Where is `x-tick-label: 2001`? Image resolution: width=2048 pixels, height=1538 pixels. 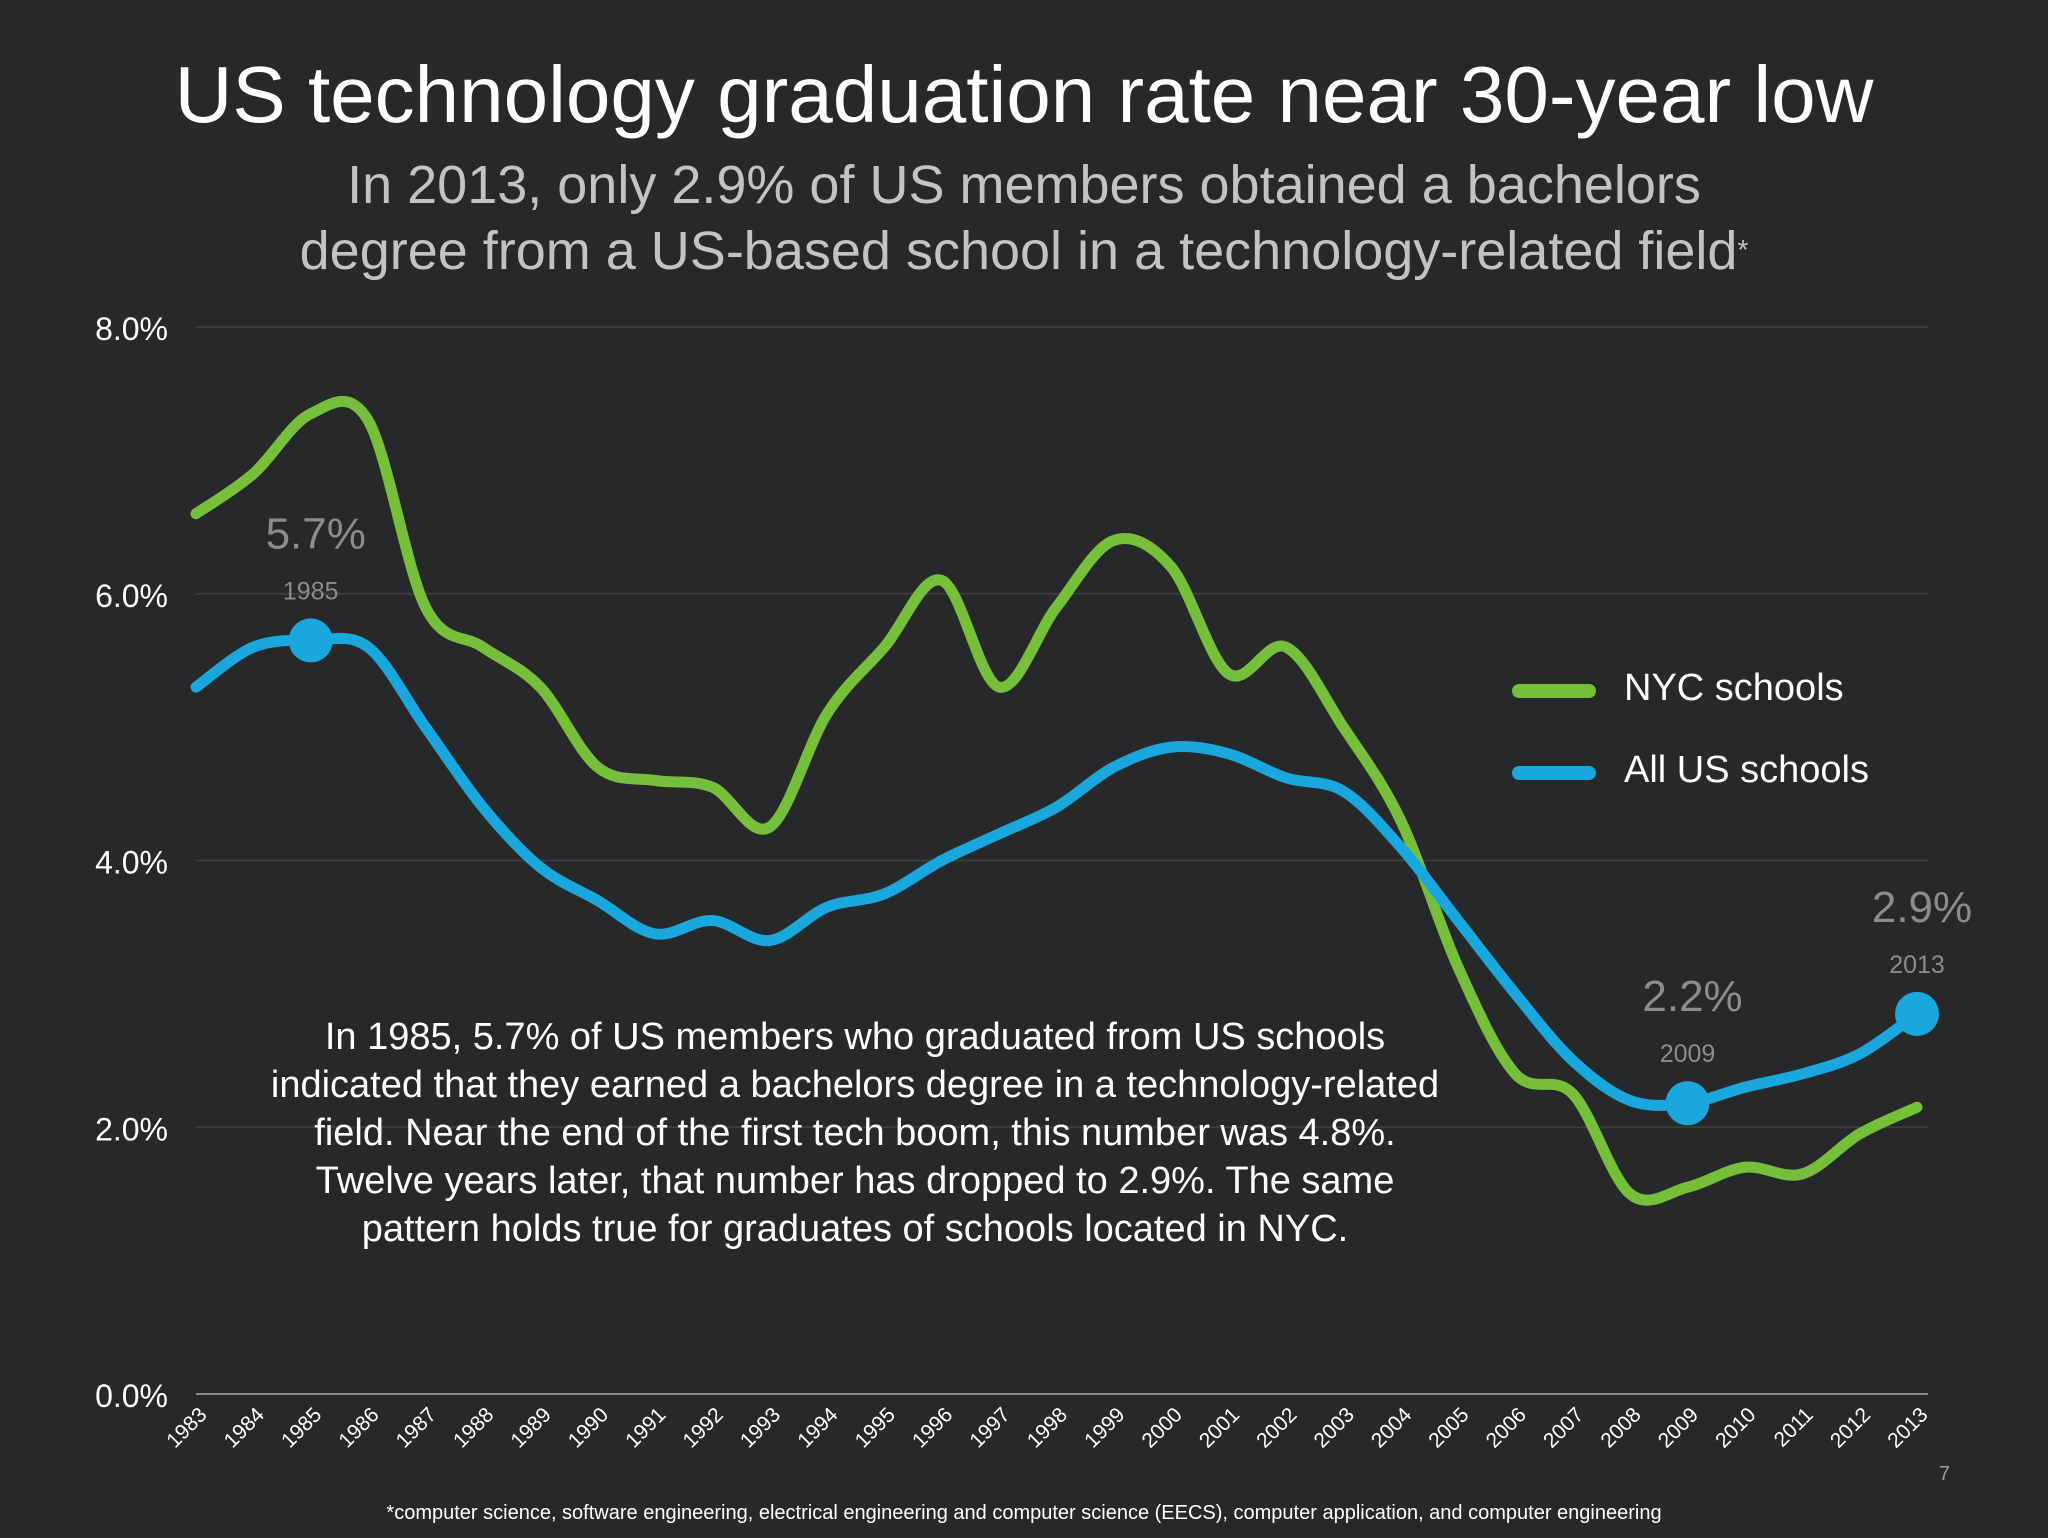 x-tick-label: 2001 is located at coordinates (1219, 1427).